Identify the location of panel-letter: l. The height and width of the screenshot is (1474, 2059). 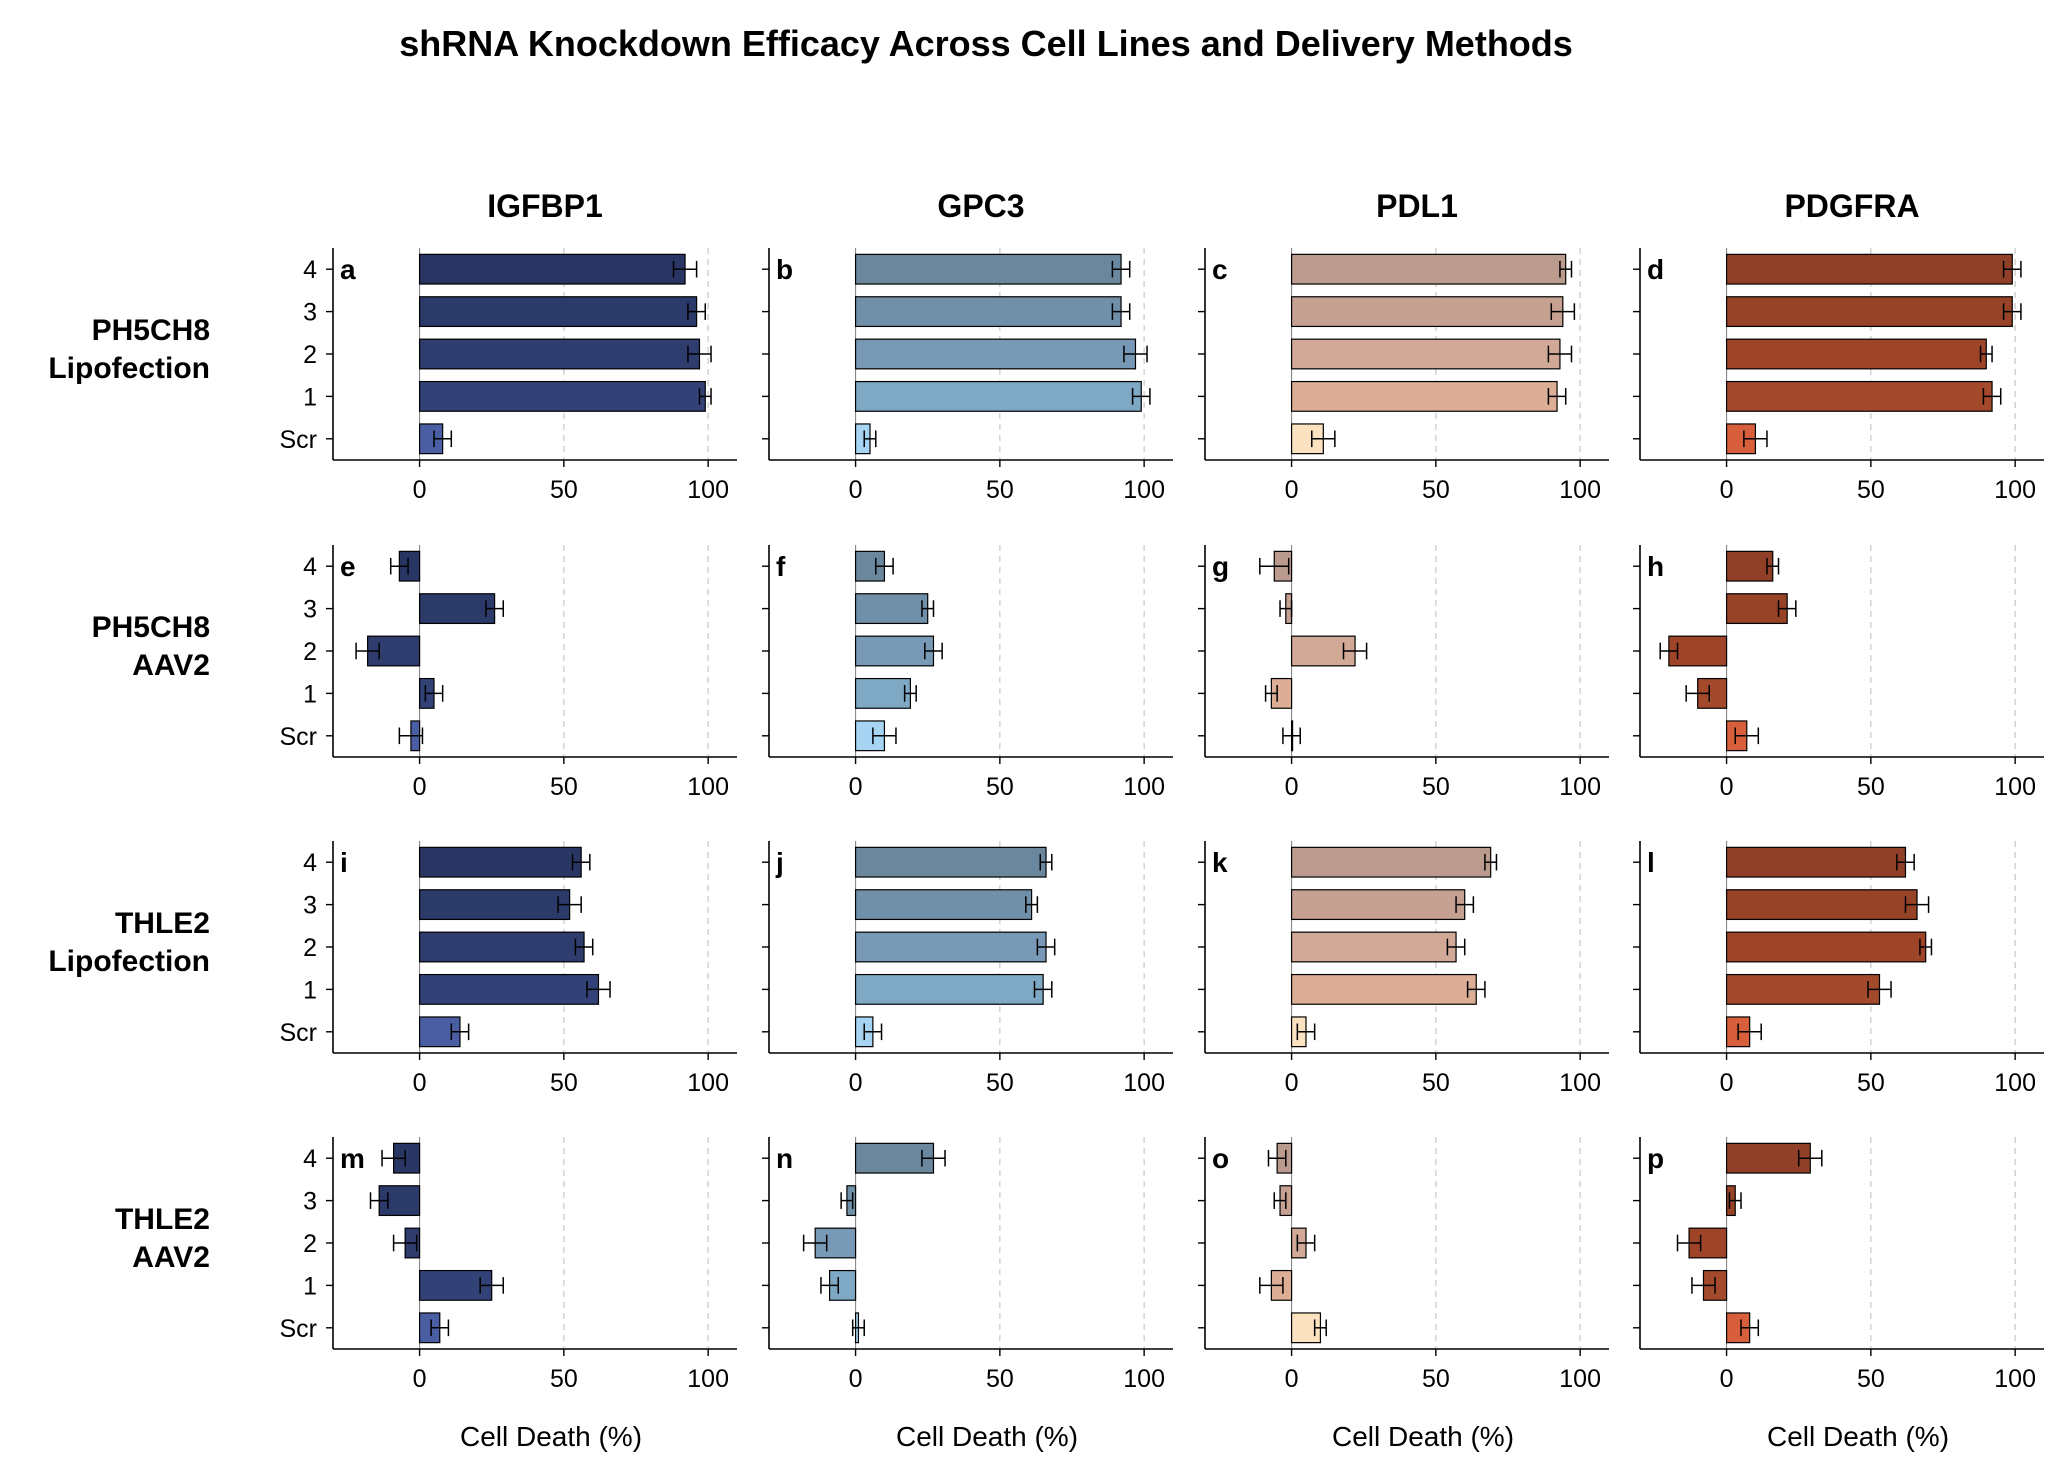
(1651, 862).